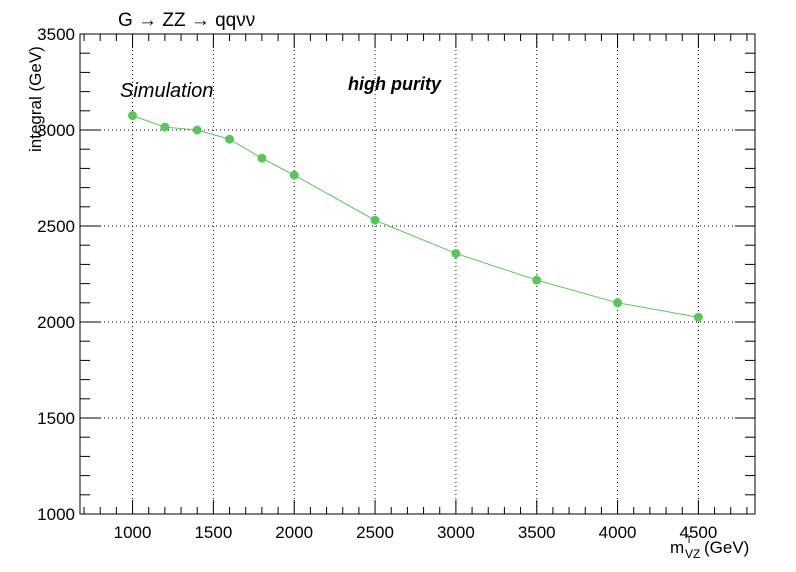  I want to click on y-tick-label: 3500, so click(56, 34).